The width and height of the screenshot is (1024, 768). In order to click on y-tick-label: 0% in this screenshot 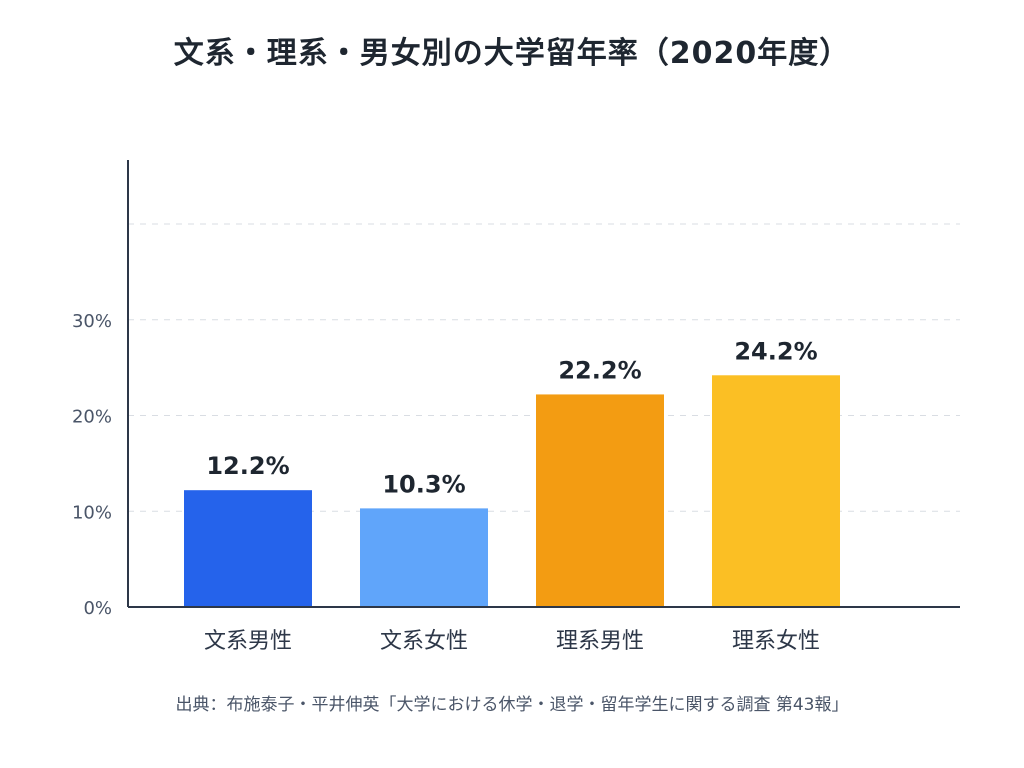, I will do `click(97, 608)`.